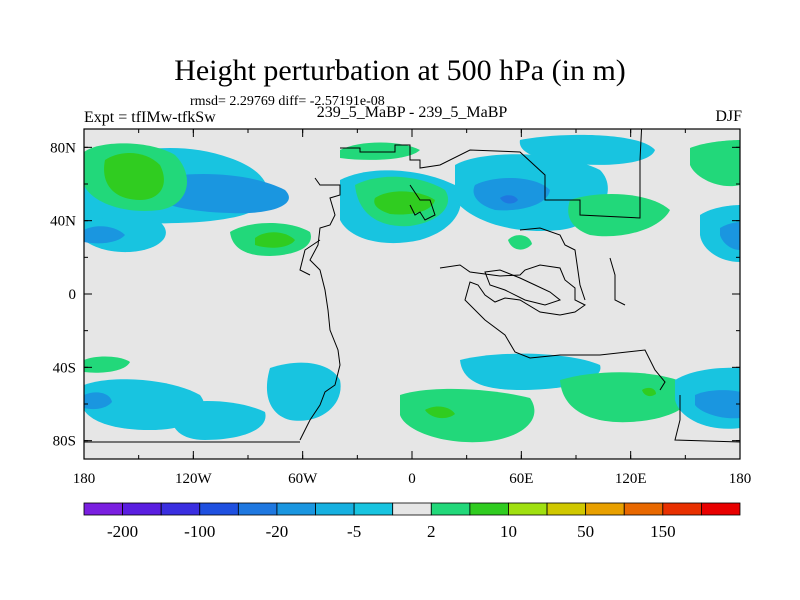 The height and width of the screenshot is (600, 800). I want to click on colorbar-label: -100, so click(199, 531).